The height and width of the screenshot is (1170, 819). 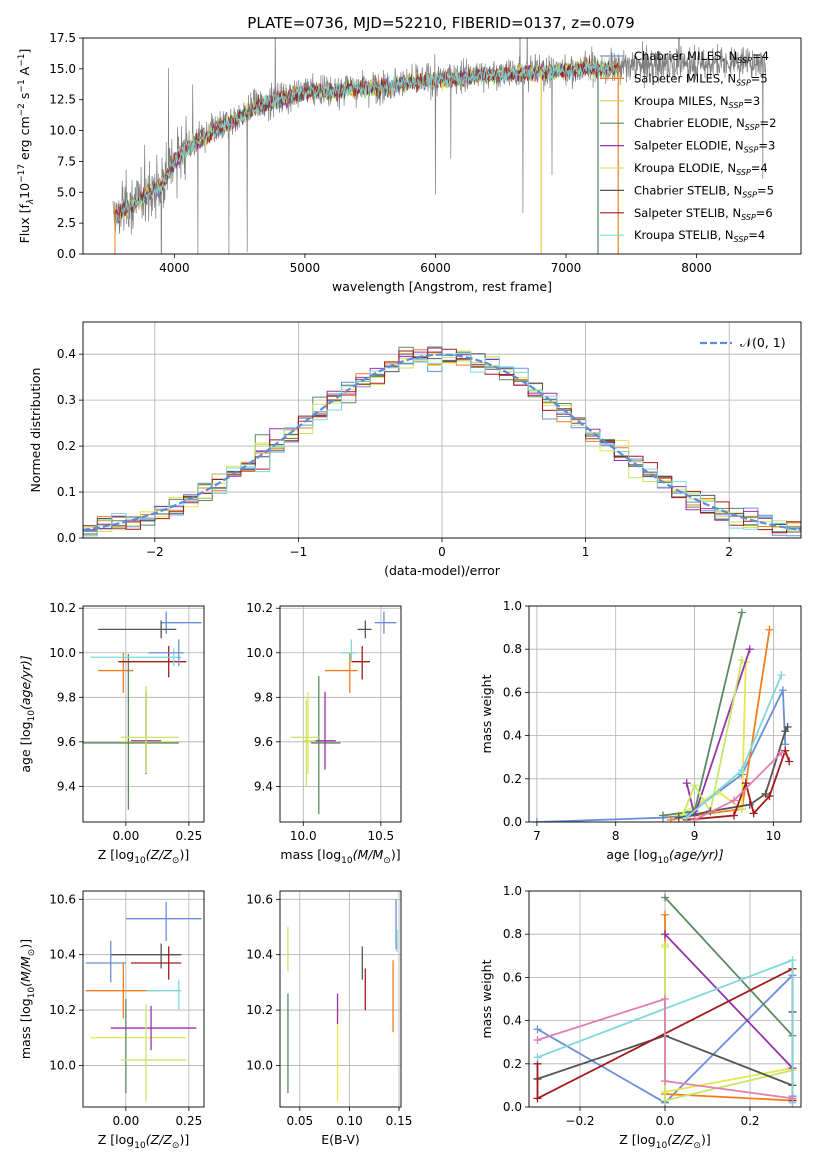 What do you see at coordinates (62, 100) in the screenshot?
I see `y-tick-label: 12.5` at bounding box center [62, 100].